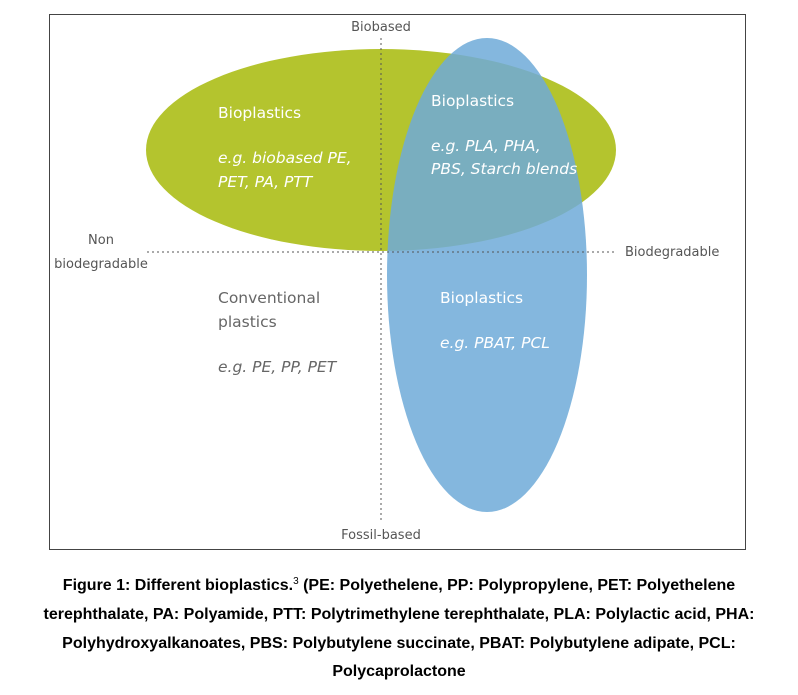 This screenshot has width=798, height=695. I want to click on region-example: e.g. biobased PE,, so click(285, 158).